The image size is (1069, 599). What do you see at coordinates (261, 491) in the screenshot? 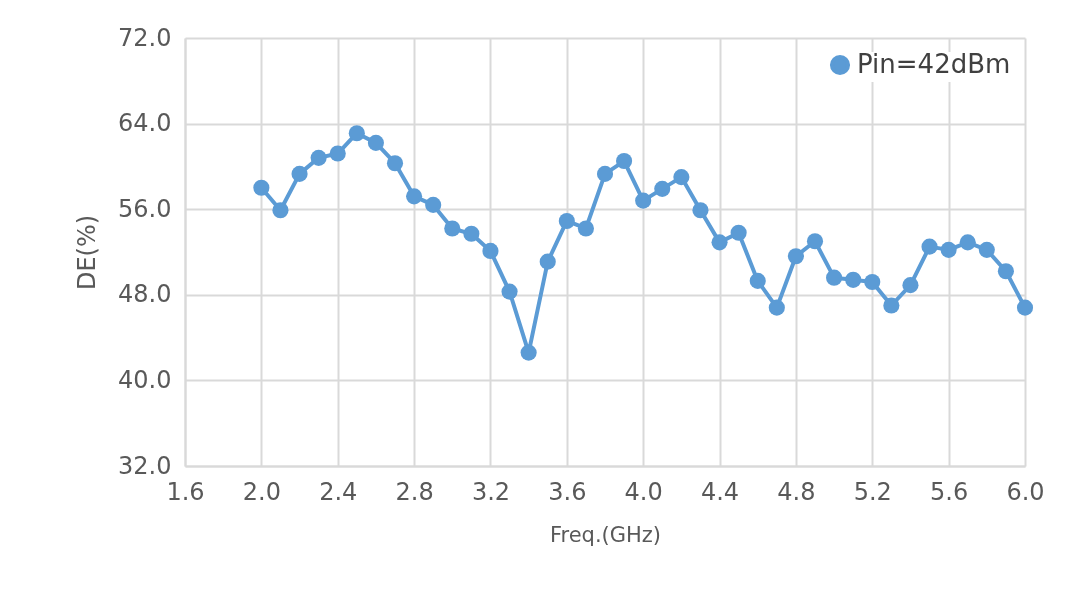
I see `x-tick-label: 2.0` at bounding box center [261, 491].